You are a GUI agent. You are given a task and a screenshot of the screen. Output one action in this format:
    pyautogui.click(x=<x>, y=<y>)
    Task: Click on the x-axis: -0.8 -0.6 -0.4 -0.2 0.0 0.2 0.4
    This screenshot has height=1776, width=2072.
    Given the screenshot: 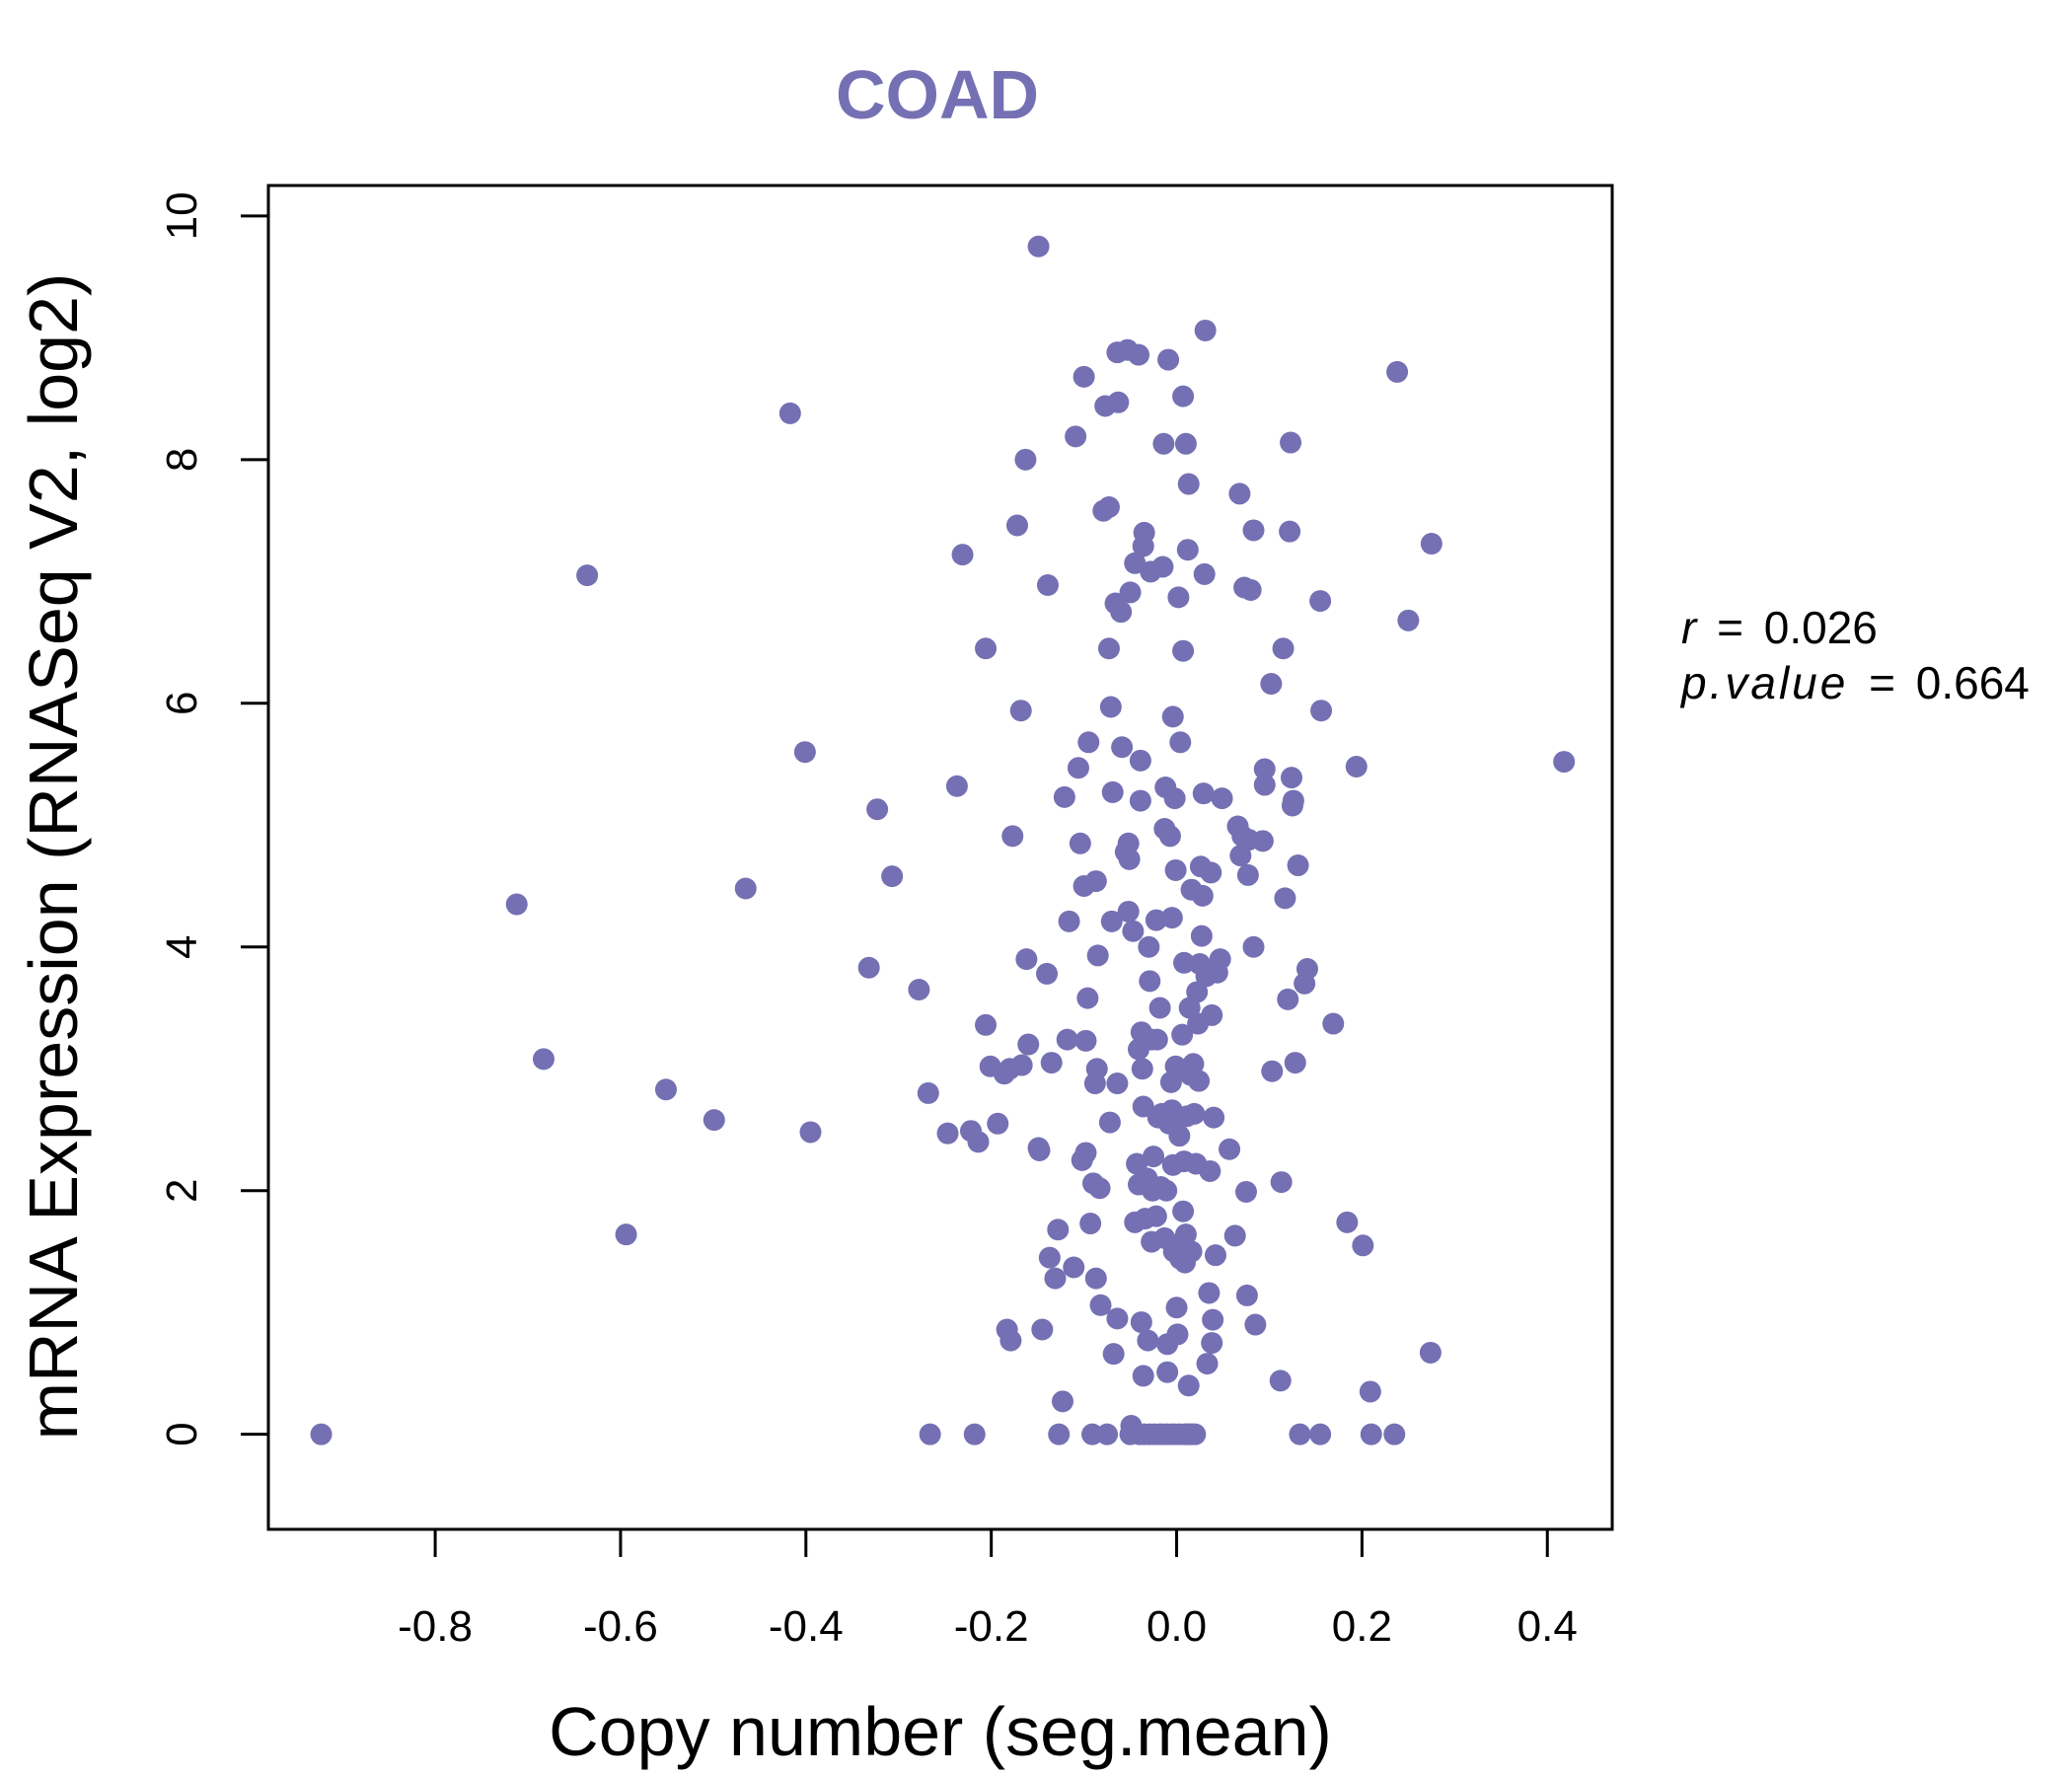 What is the action you would take?
    pyautogui.click(x=988, y=1589)
    